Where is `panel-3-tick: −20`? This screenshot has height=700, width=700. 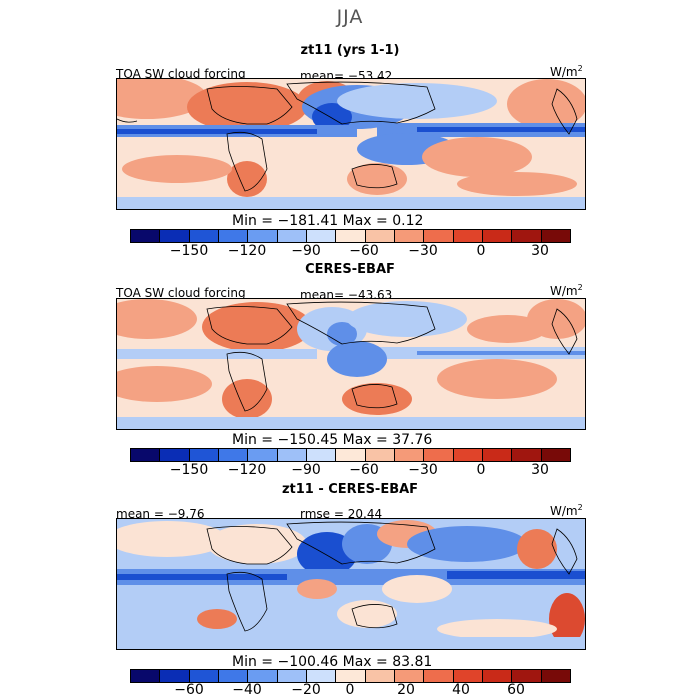
panel-3-tick: −20 is located at coordinates (306, 690).